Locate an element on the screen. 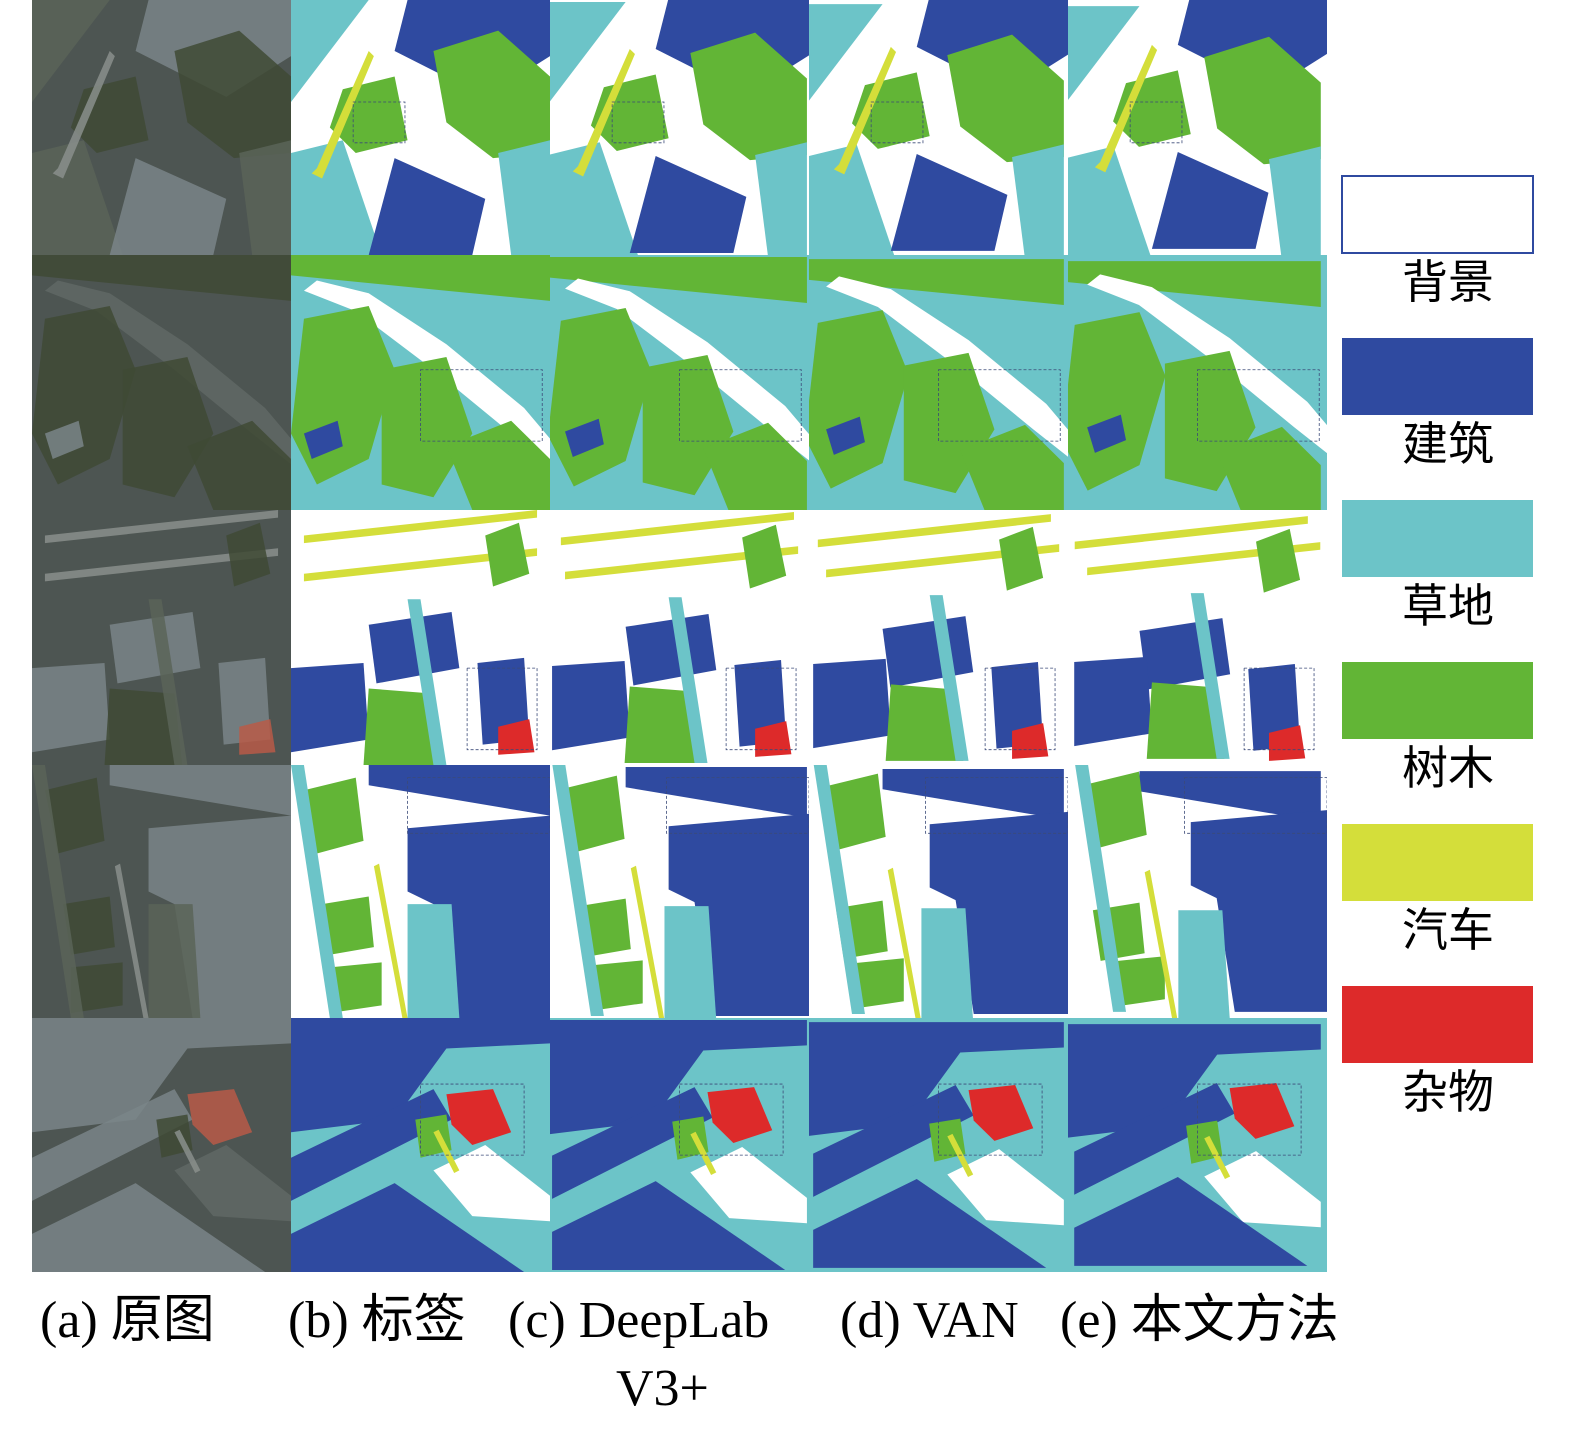 The width and height of the screenshot is (1575, 1442). legend-label: 杂物 is located at coordinates (1448, 1092).